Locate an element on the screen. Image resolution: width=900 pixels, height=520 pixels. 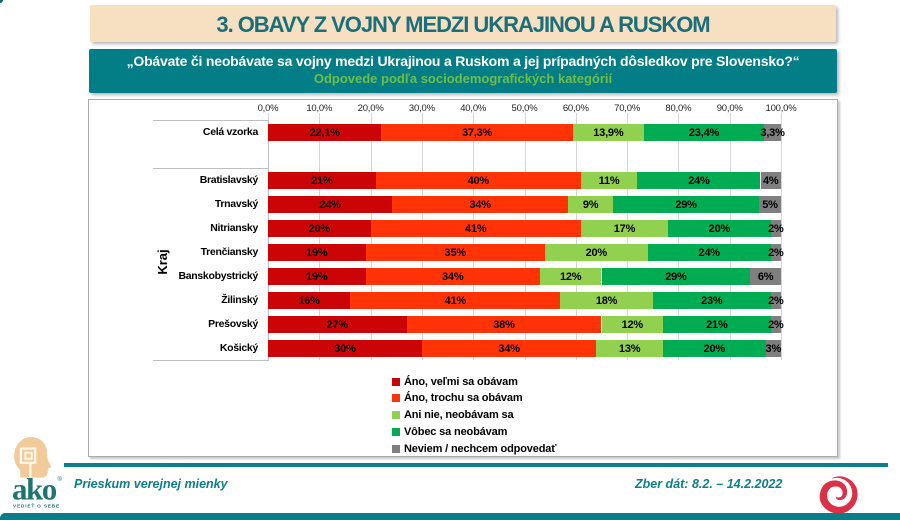
svg-text: VEDIEŤ O SEBE is located at coordinates (36, 505).